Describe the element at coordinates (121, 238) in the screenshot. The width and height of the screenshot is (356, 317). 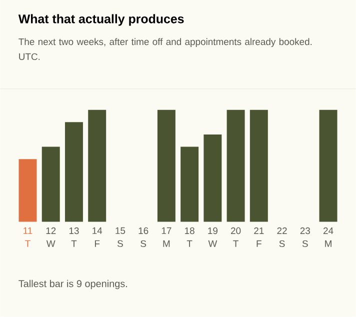
I see `x-tick-label: 15 S` at that location.